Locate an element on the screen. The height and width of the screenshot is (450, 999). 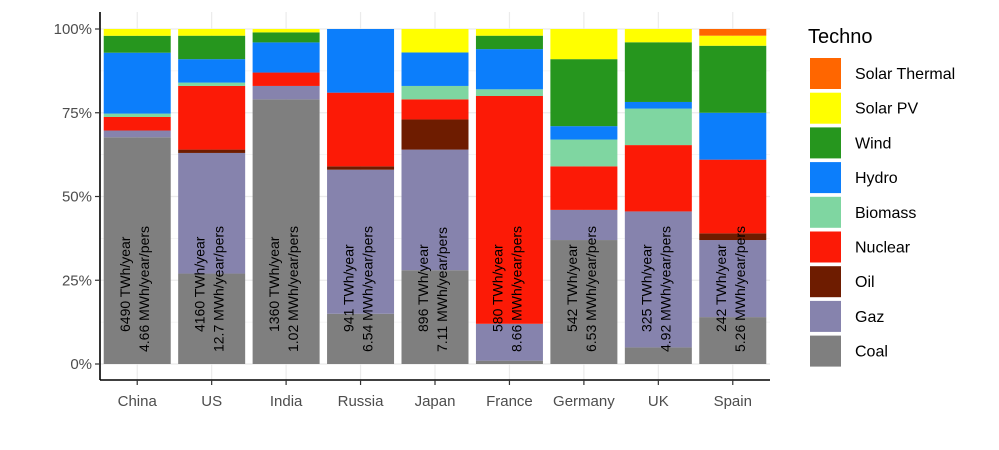
bar-segment-hydro-spain is located at coordinates (733, 136).